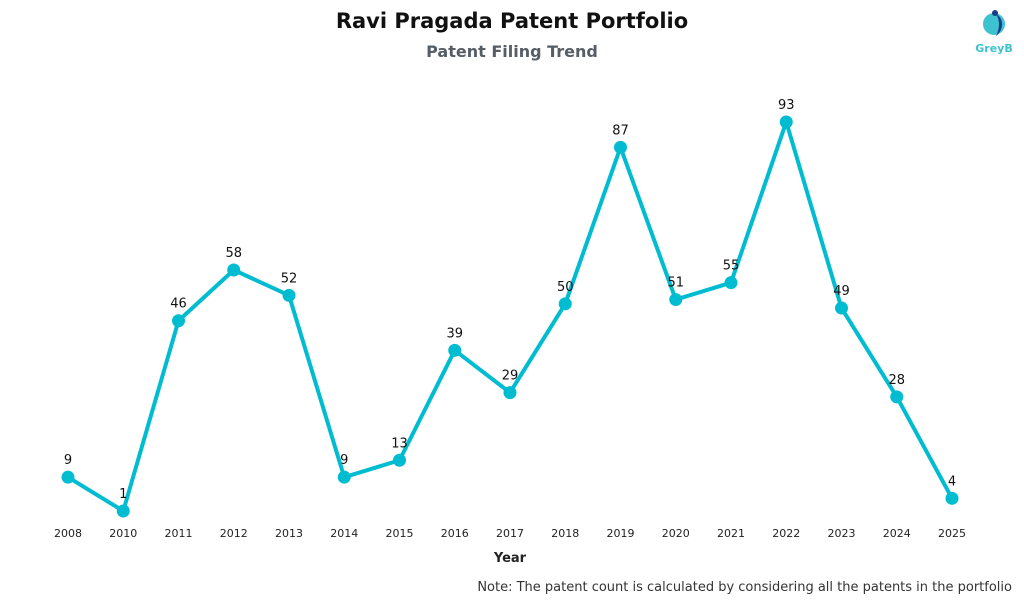 Image resolution: width=1024 pixels, height=601 pixels. What do you see at coordinates (454, 333) in the screenshot?
I see `data-label: 39` at bounding box center [454, 333].